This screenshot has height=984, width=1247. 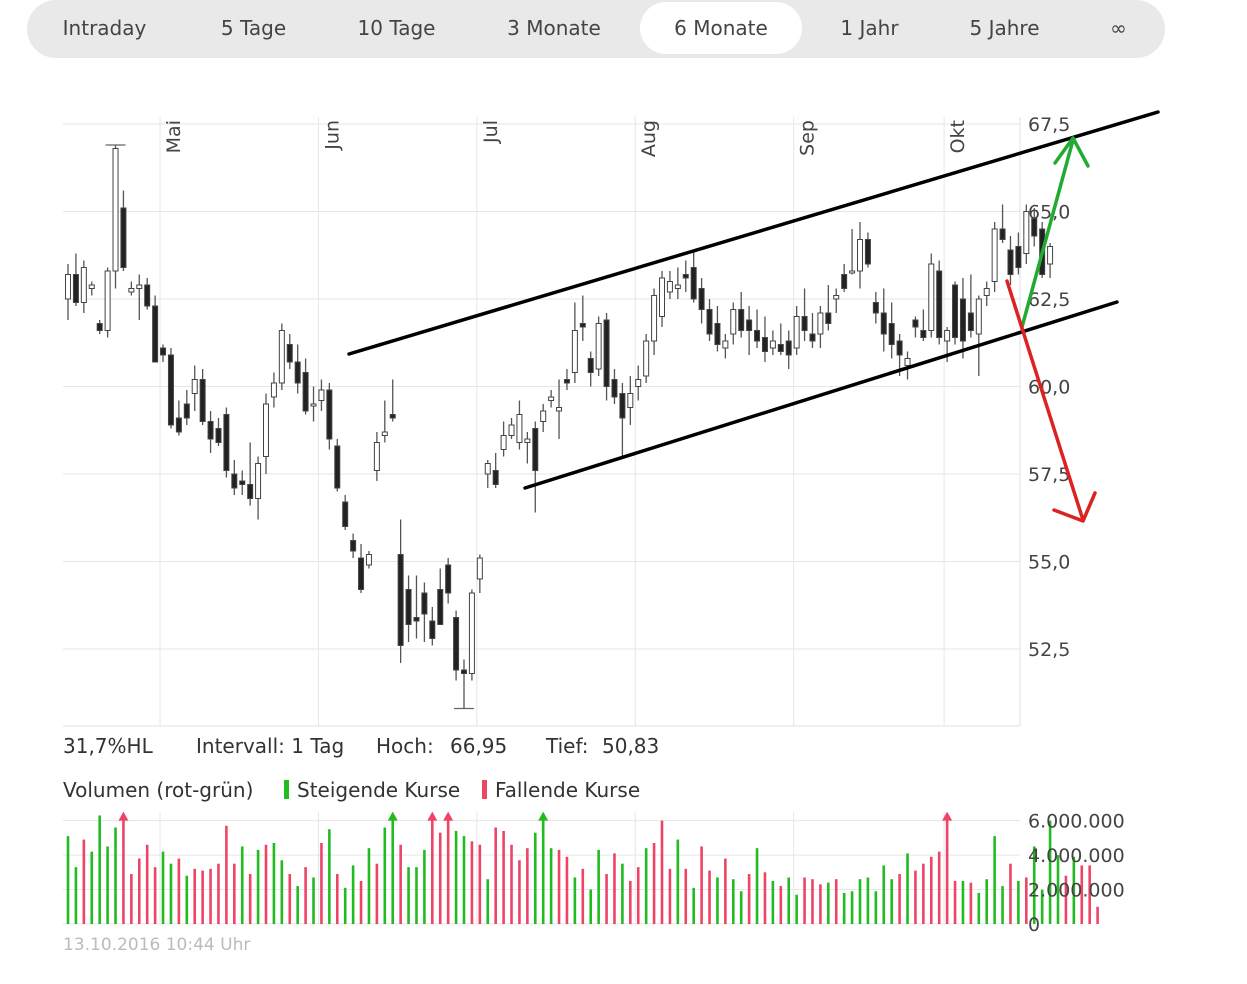 What do you see at coordinates (332, 135) in the screenshot?
I see `month-label: Jun` at bounding box center [332, 135].